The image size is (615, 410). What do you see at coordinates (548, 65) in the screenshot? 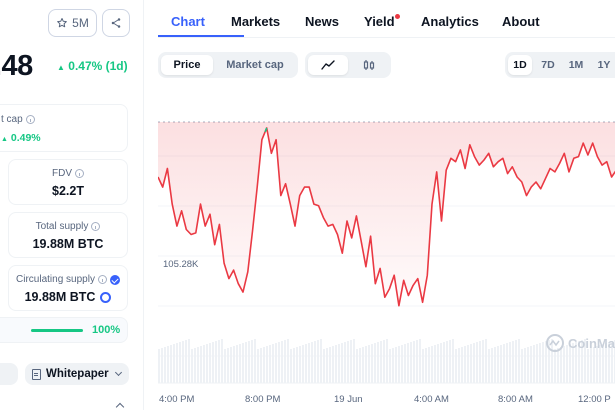
I see `range-7d-button: 7D` at bounding box center [548, 65].